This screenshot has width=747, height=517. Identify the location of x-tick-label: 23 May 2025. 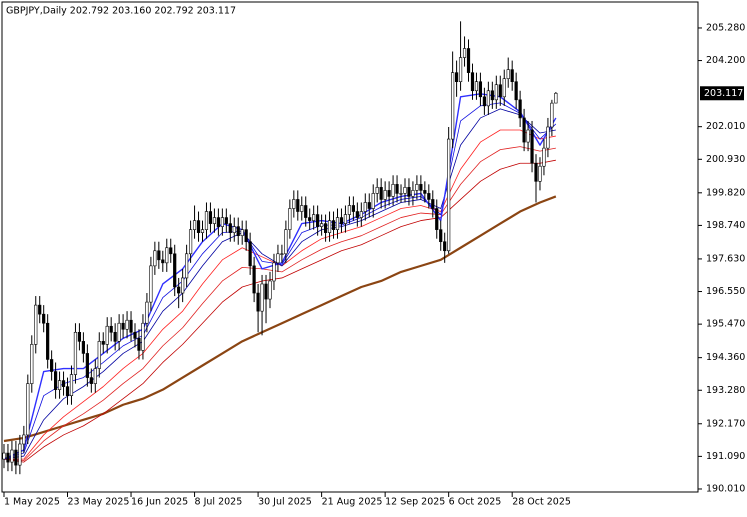
(99, 502).